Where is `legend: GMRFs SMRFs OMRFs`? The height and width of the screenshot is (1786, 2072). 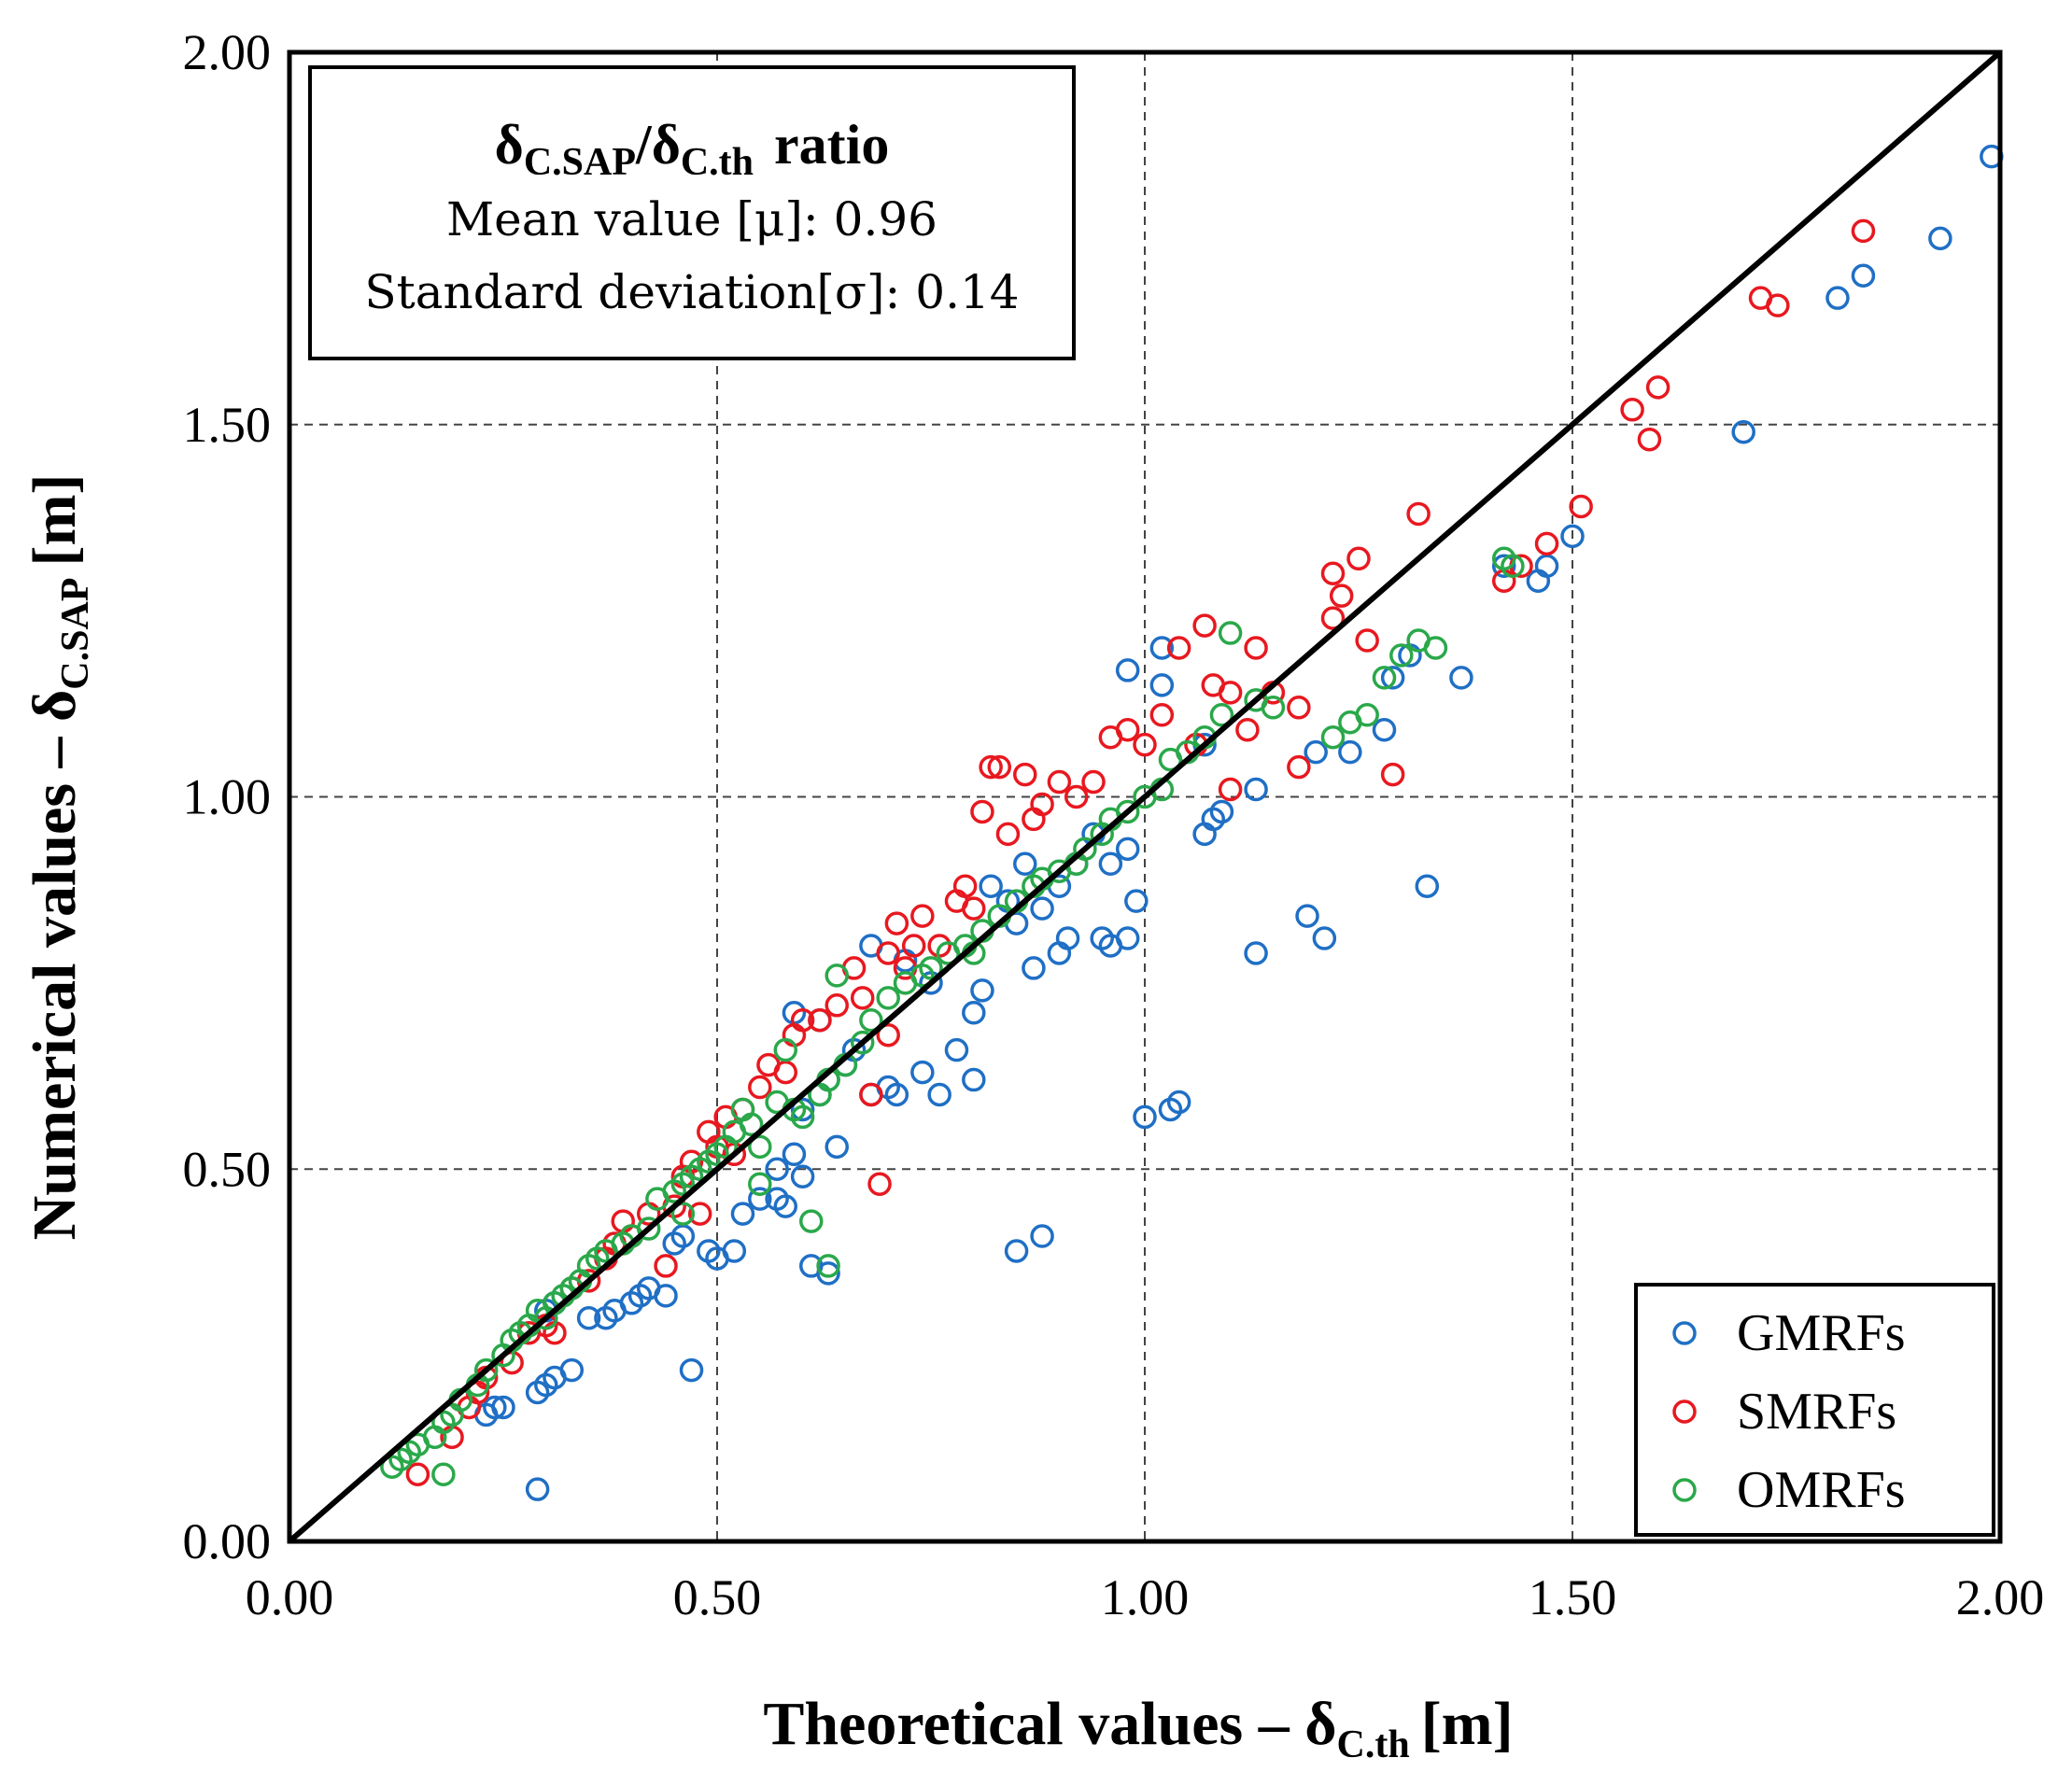 legend: GMRFs SMRFs OMRFs is located at coordinates (1815, 1410).